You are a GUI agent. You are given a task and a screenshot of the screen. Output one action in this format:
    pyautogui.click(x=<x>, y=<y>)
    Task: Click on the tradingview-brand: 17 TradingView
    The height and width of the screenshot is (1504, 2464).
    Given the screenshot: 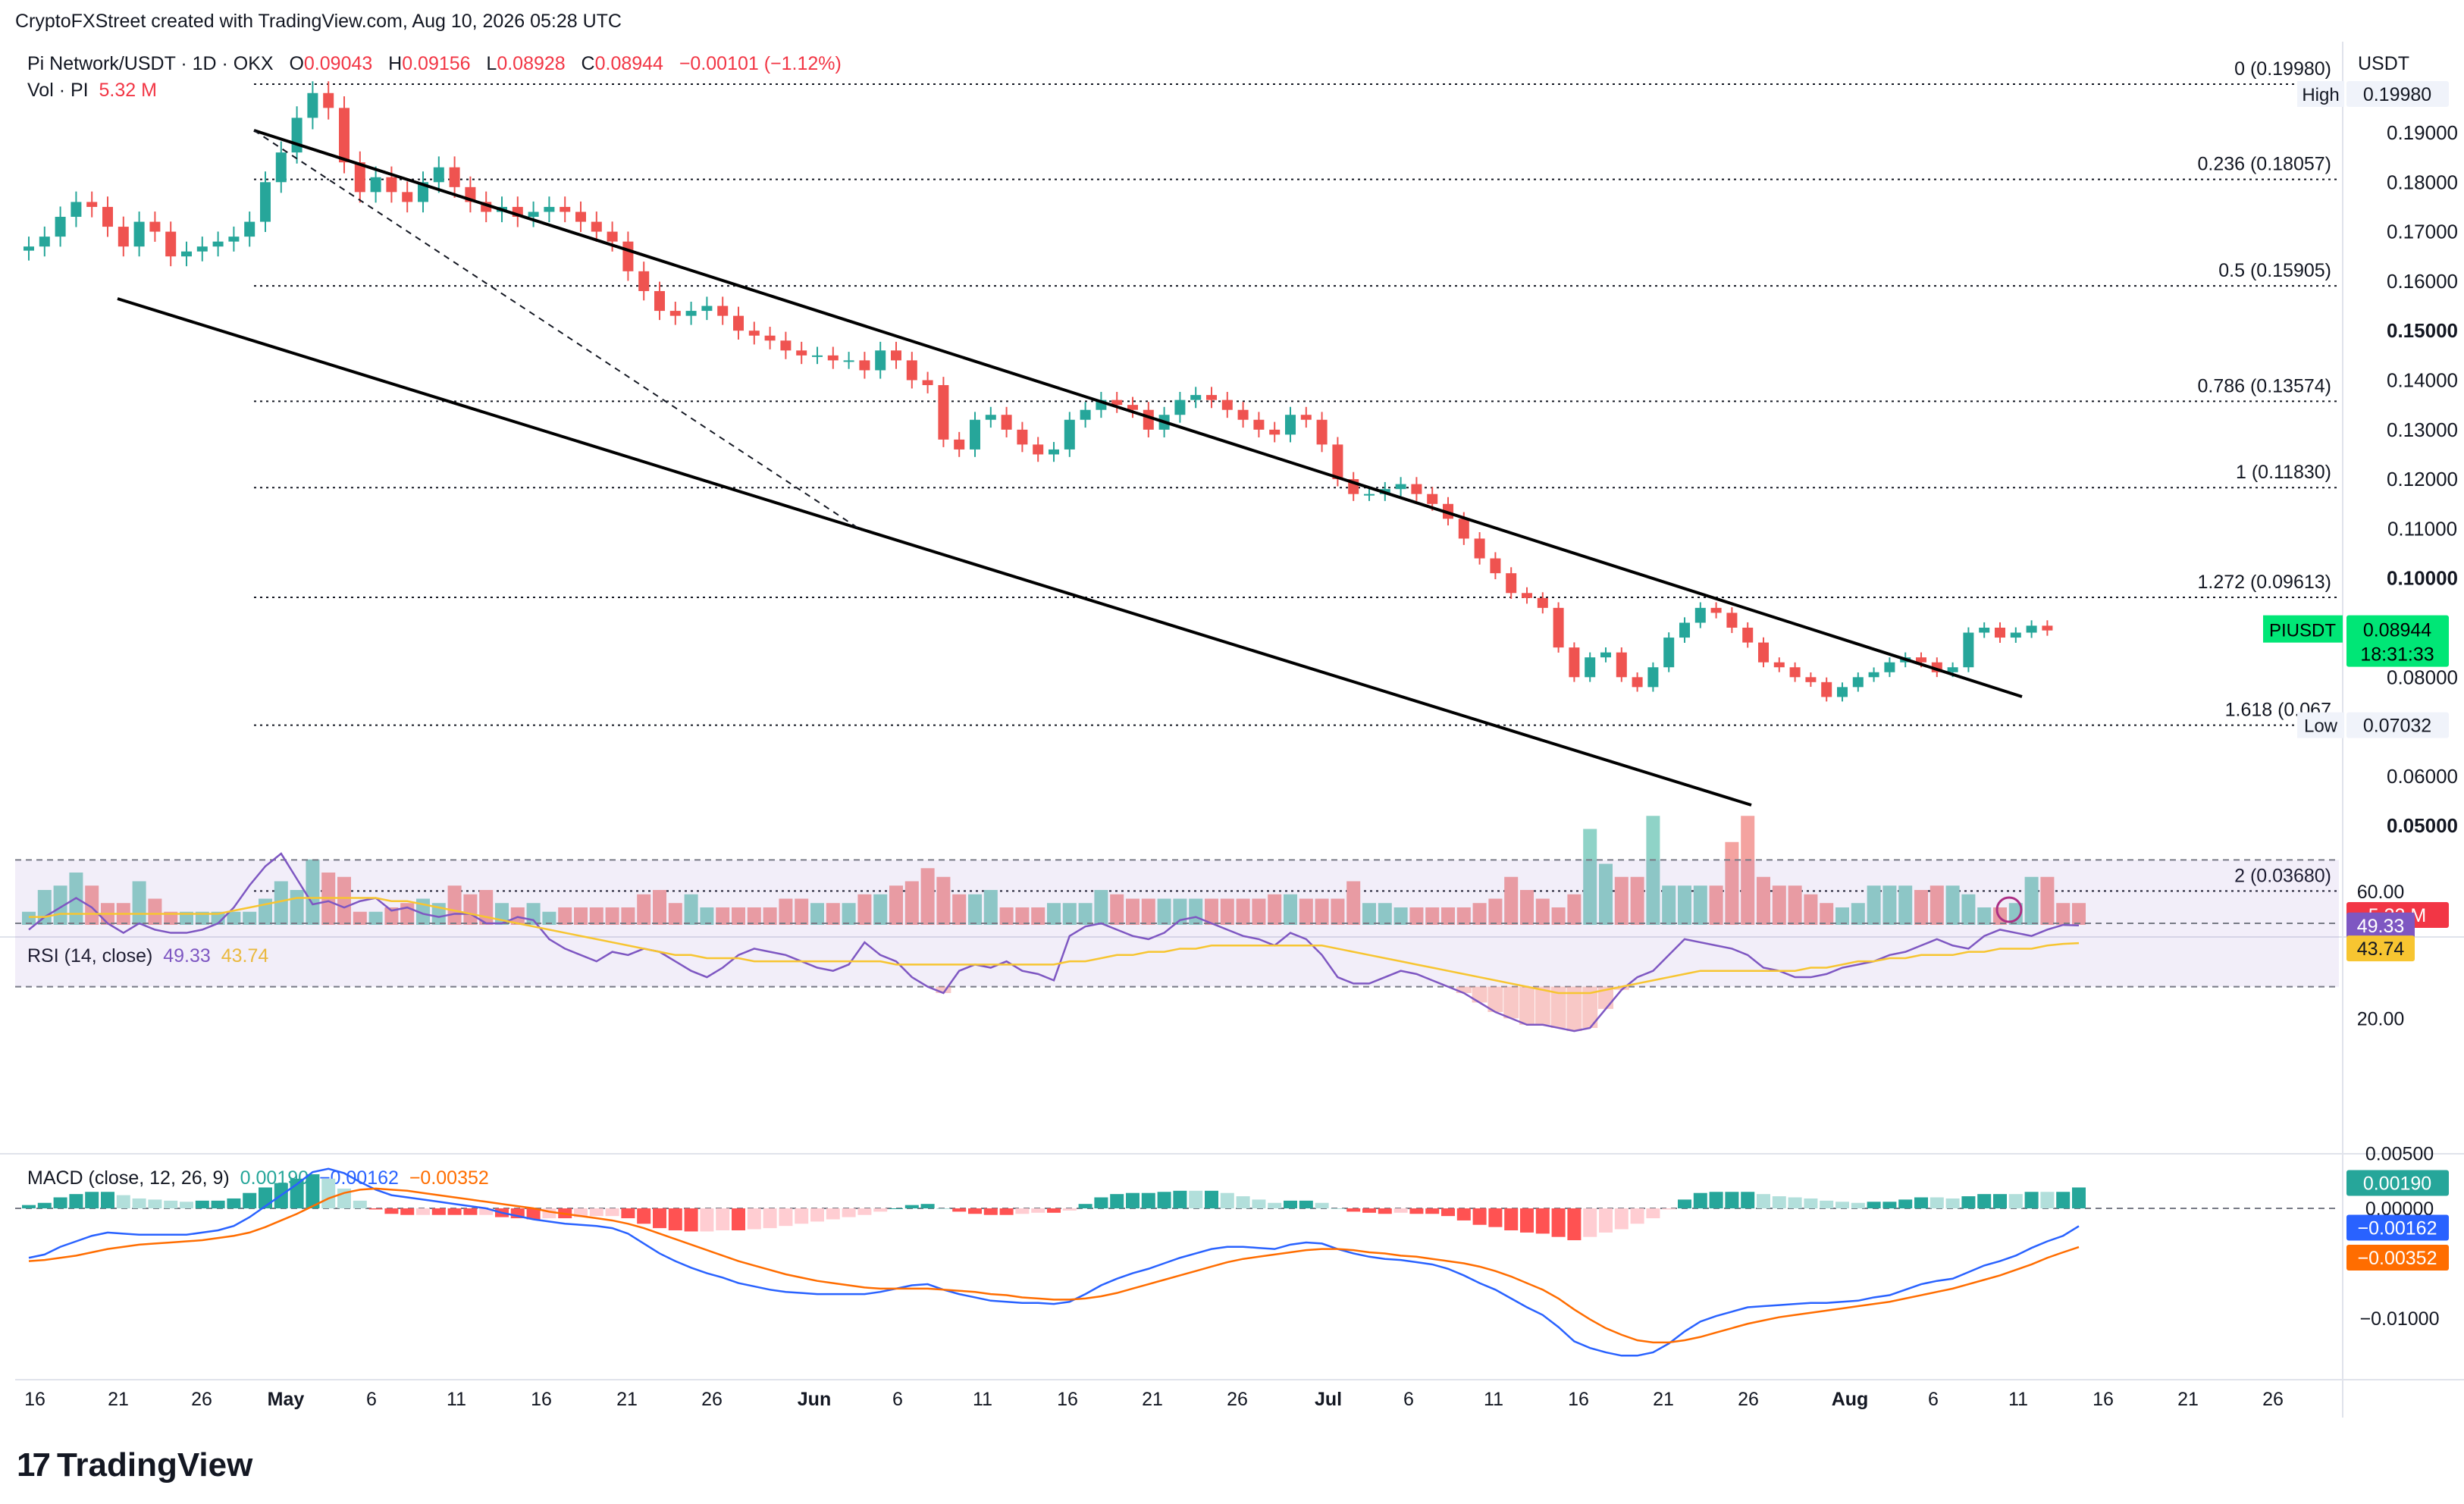 What is the action you would take?
    pyautogui.click(x=134, y=1465)
    